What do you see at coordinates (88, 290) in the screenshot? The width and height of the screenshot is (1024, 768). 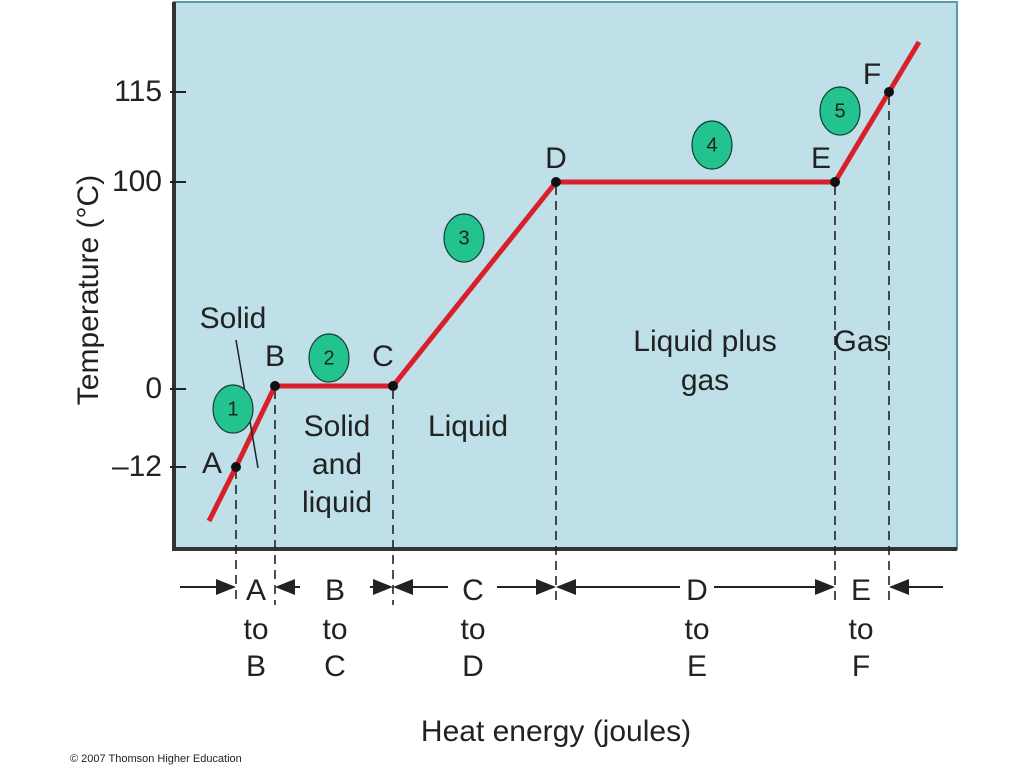 I see `y-axis-title: Temperature (°C)` at bounding box center [88, 290].